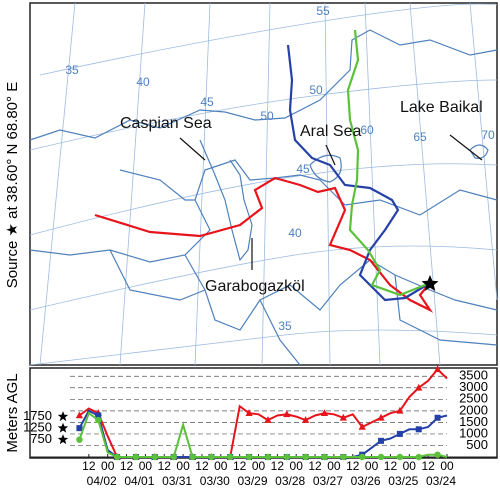 The image size is (500, 498). What do you see at coordinates (441, 107) in the screenshot?
I see `place-label: Lake Baikal` at bounding box center [441, 107].